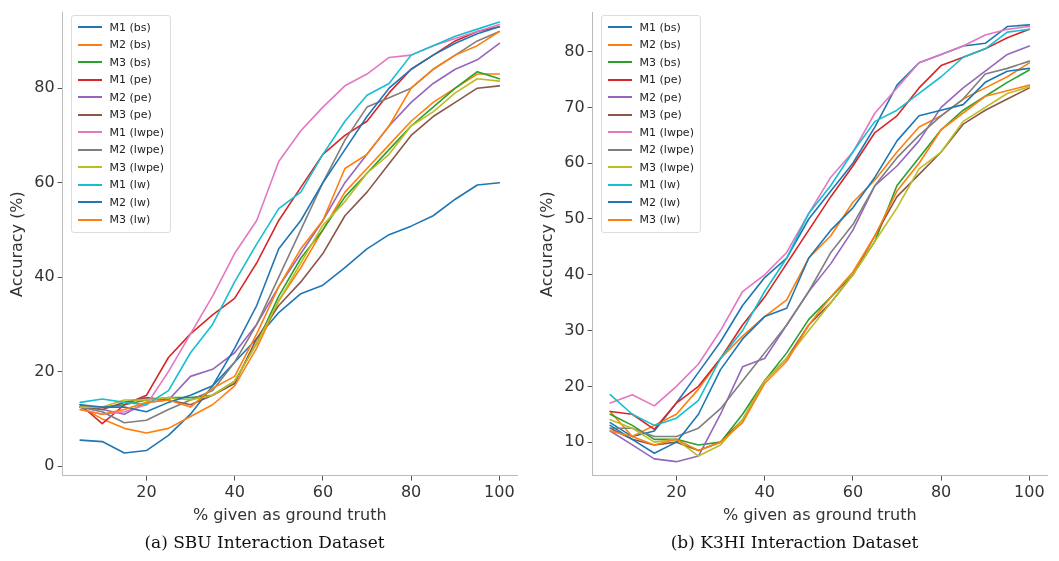  What do you see at coordinates (574, 106) in the screenshot?
I see `y-tick-label: 70` at bounding box center [574, 106].